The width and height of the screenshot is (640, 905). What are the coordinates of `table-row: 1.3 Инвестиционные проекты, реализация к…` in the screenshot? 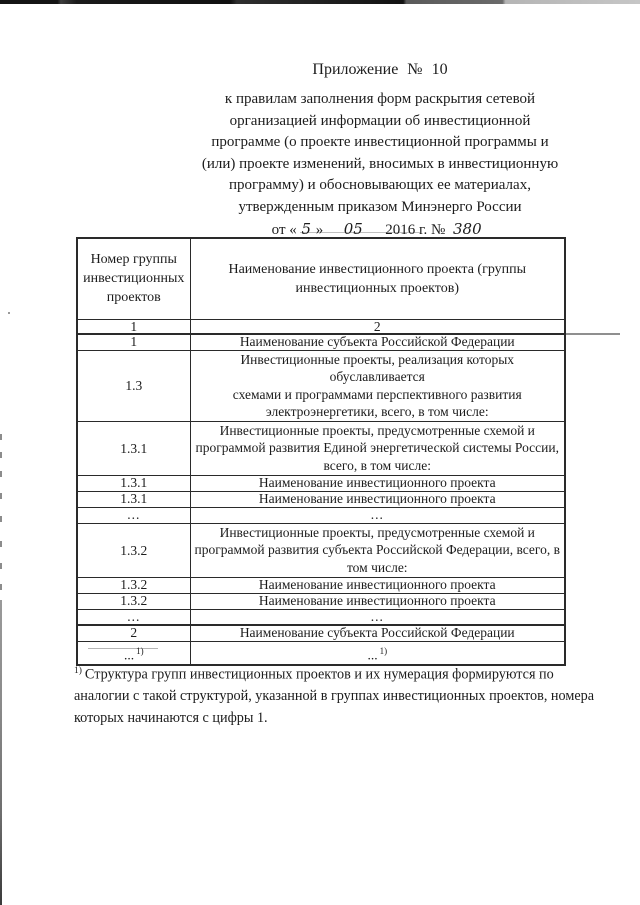 It's located at (321, 385).